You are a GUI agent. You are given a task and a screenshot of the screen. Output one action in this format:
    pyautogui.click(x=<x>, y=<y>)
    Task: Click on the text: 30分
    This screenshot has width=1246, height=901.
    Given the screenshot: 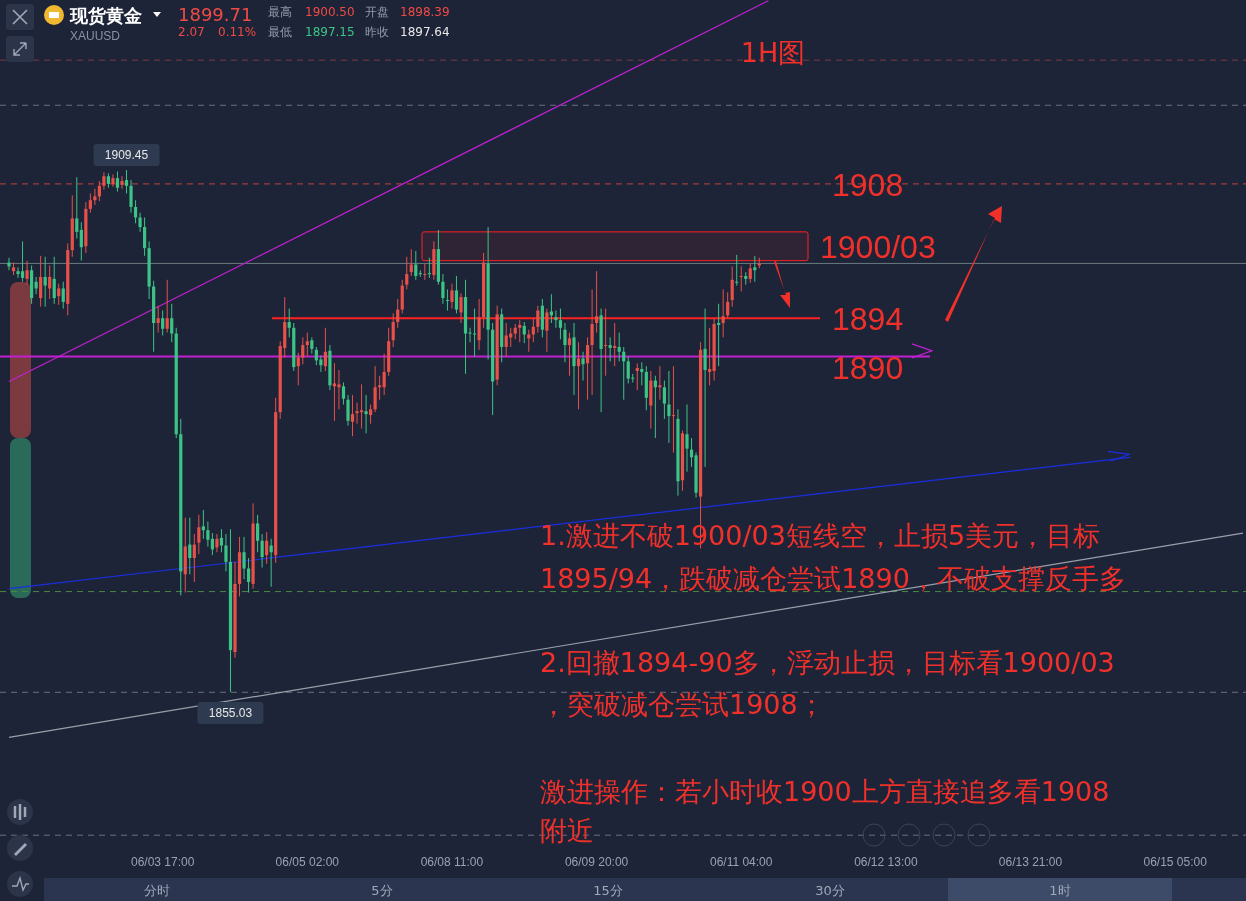 What is the action you would take?
    pyautogui.click(x=830, y=890)
    